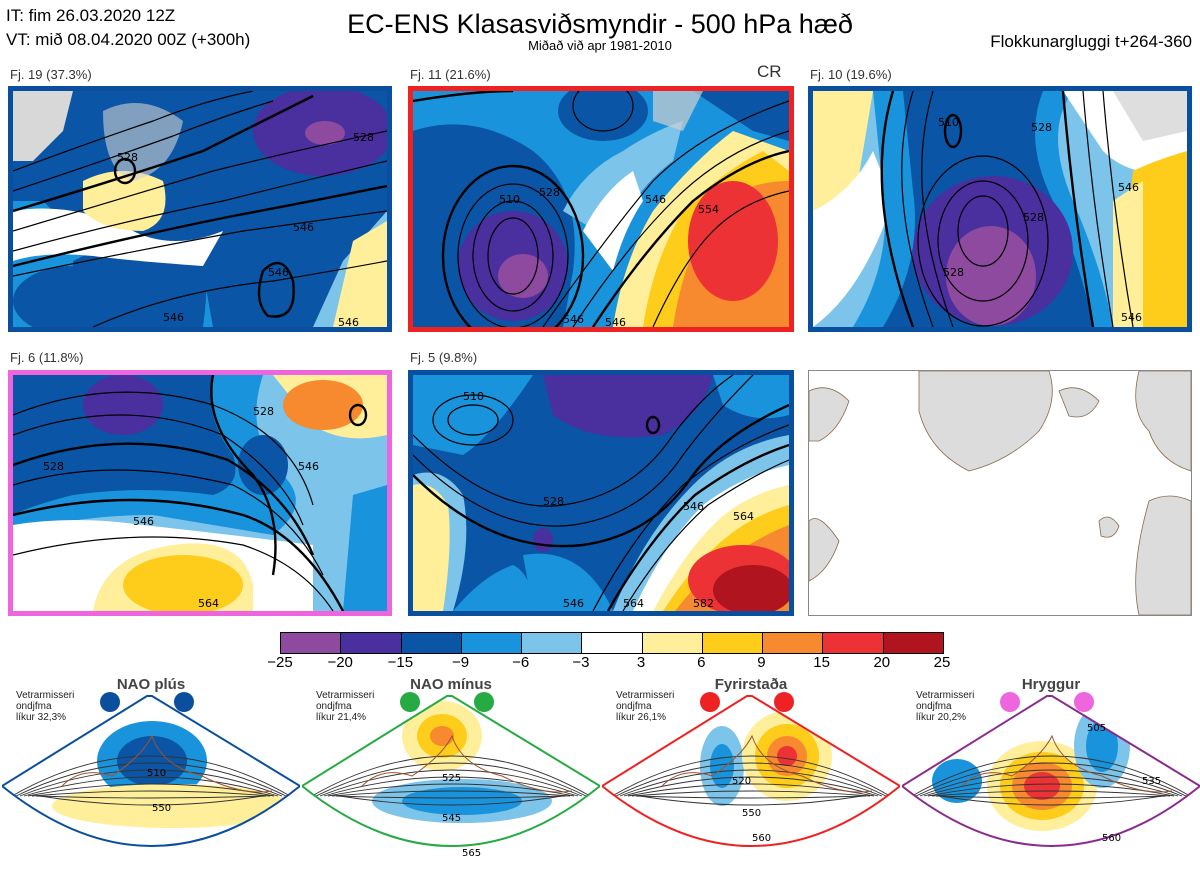  I want to click on colorbar-tick-label: 25, so click(942, 662).